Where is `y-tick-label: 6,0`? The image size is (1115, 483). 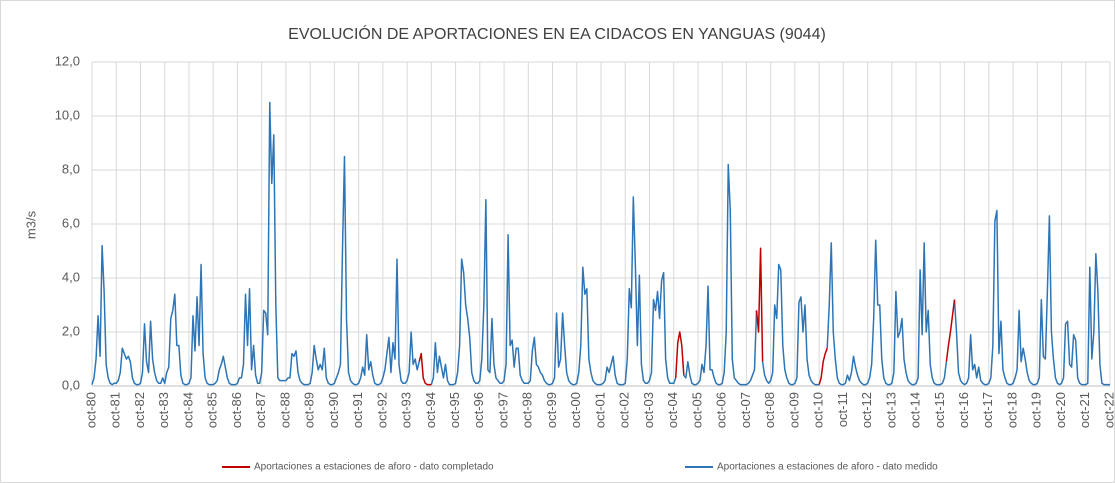
y-tick-label: 6,0 is located at coordinates (71, 222).